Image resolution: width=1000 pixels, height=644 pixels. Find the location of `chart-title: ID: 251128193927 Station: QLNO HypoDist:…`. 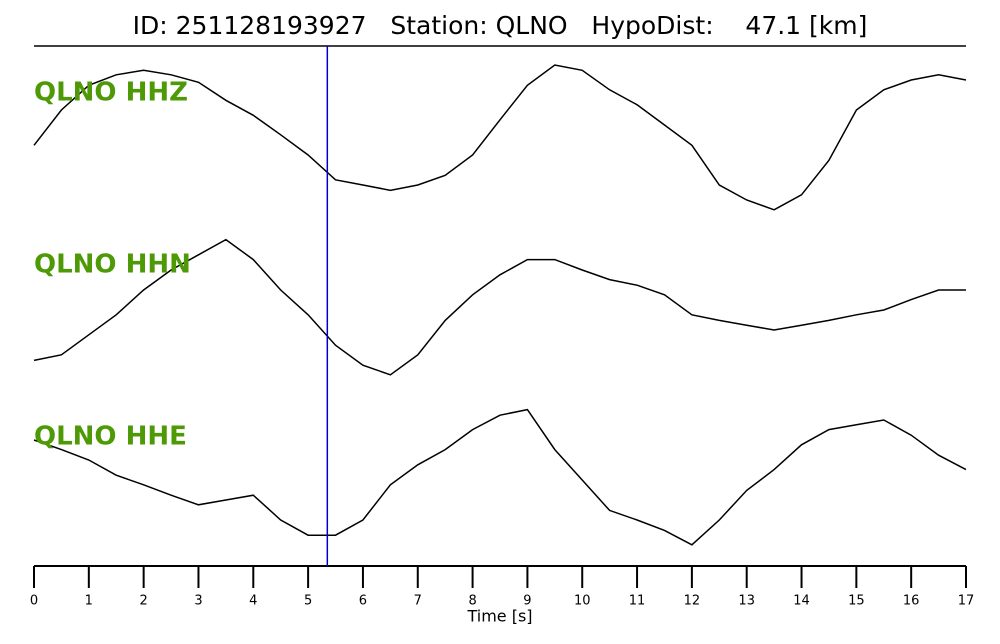

chart-title: ID: 251128193927 Station: QLNO HypoDist:… is located at coordinates (500, 25).